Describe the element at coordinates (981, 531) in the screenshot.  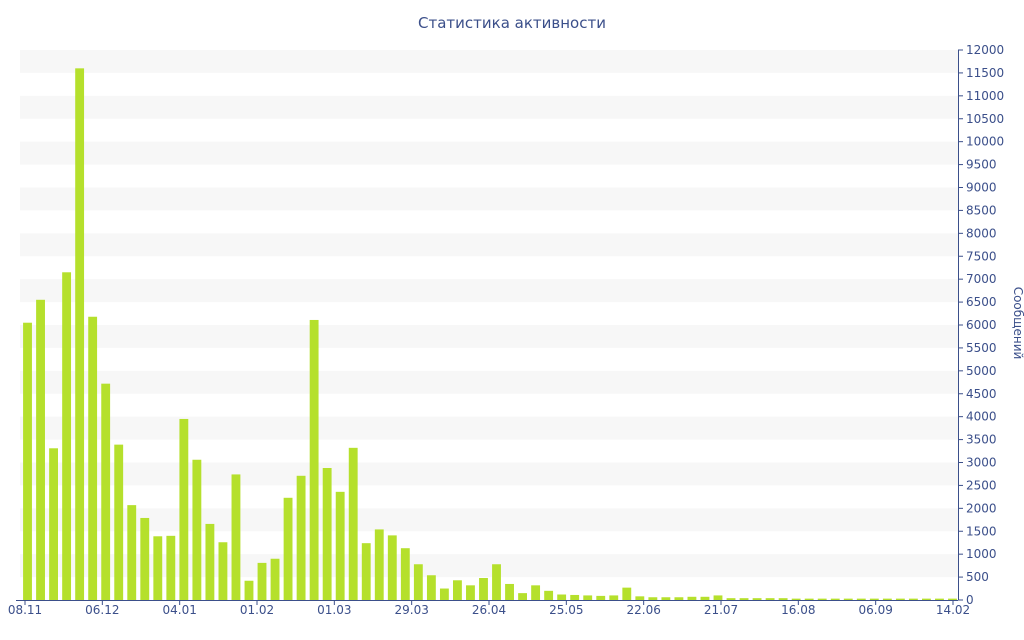
I see `y-tick-label: 1500` at that location.